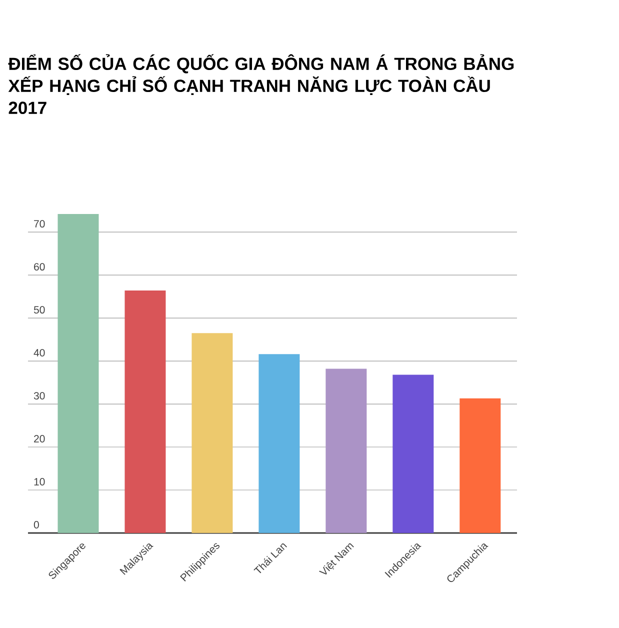 This screenshot has height=628, width=619. Describe the element at coordinates (39, 396) in the screenshot. I see `y-tick-label: 30` at that location.